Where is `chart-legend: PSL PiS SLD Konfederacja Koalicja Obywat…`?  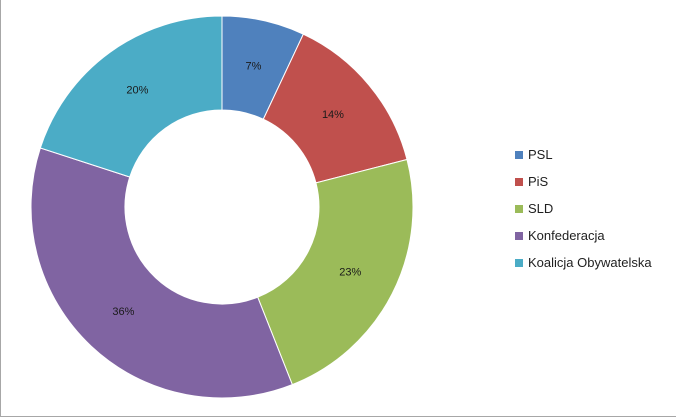 chart-legend: PSL PiS SLD Konfederacja Koalicja Obywat… is located at coordinates (595, 208).